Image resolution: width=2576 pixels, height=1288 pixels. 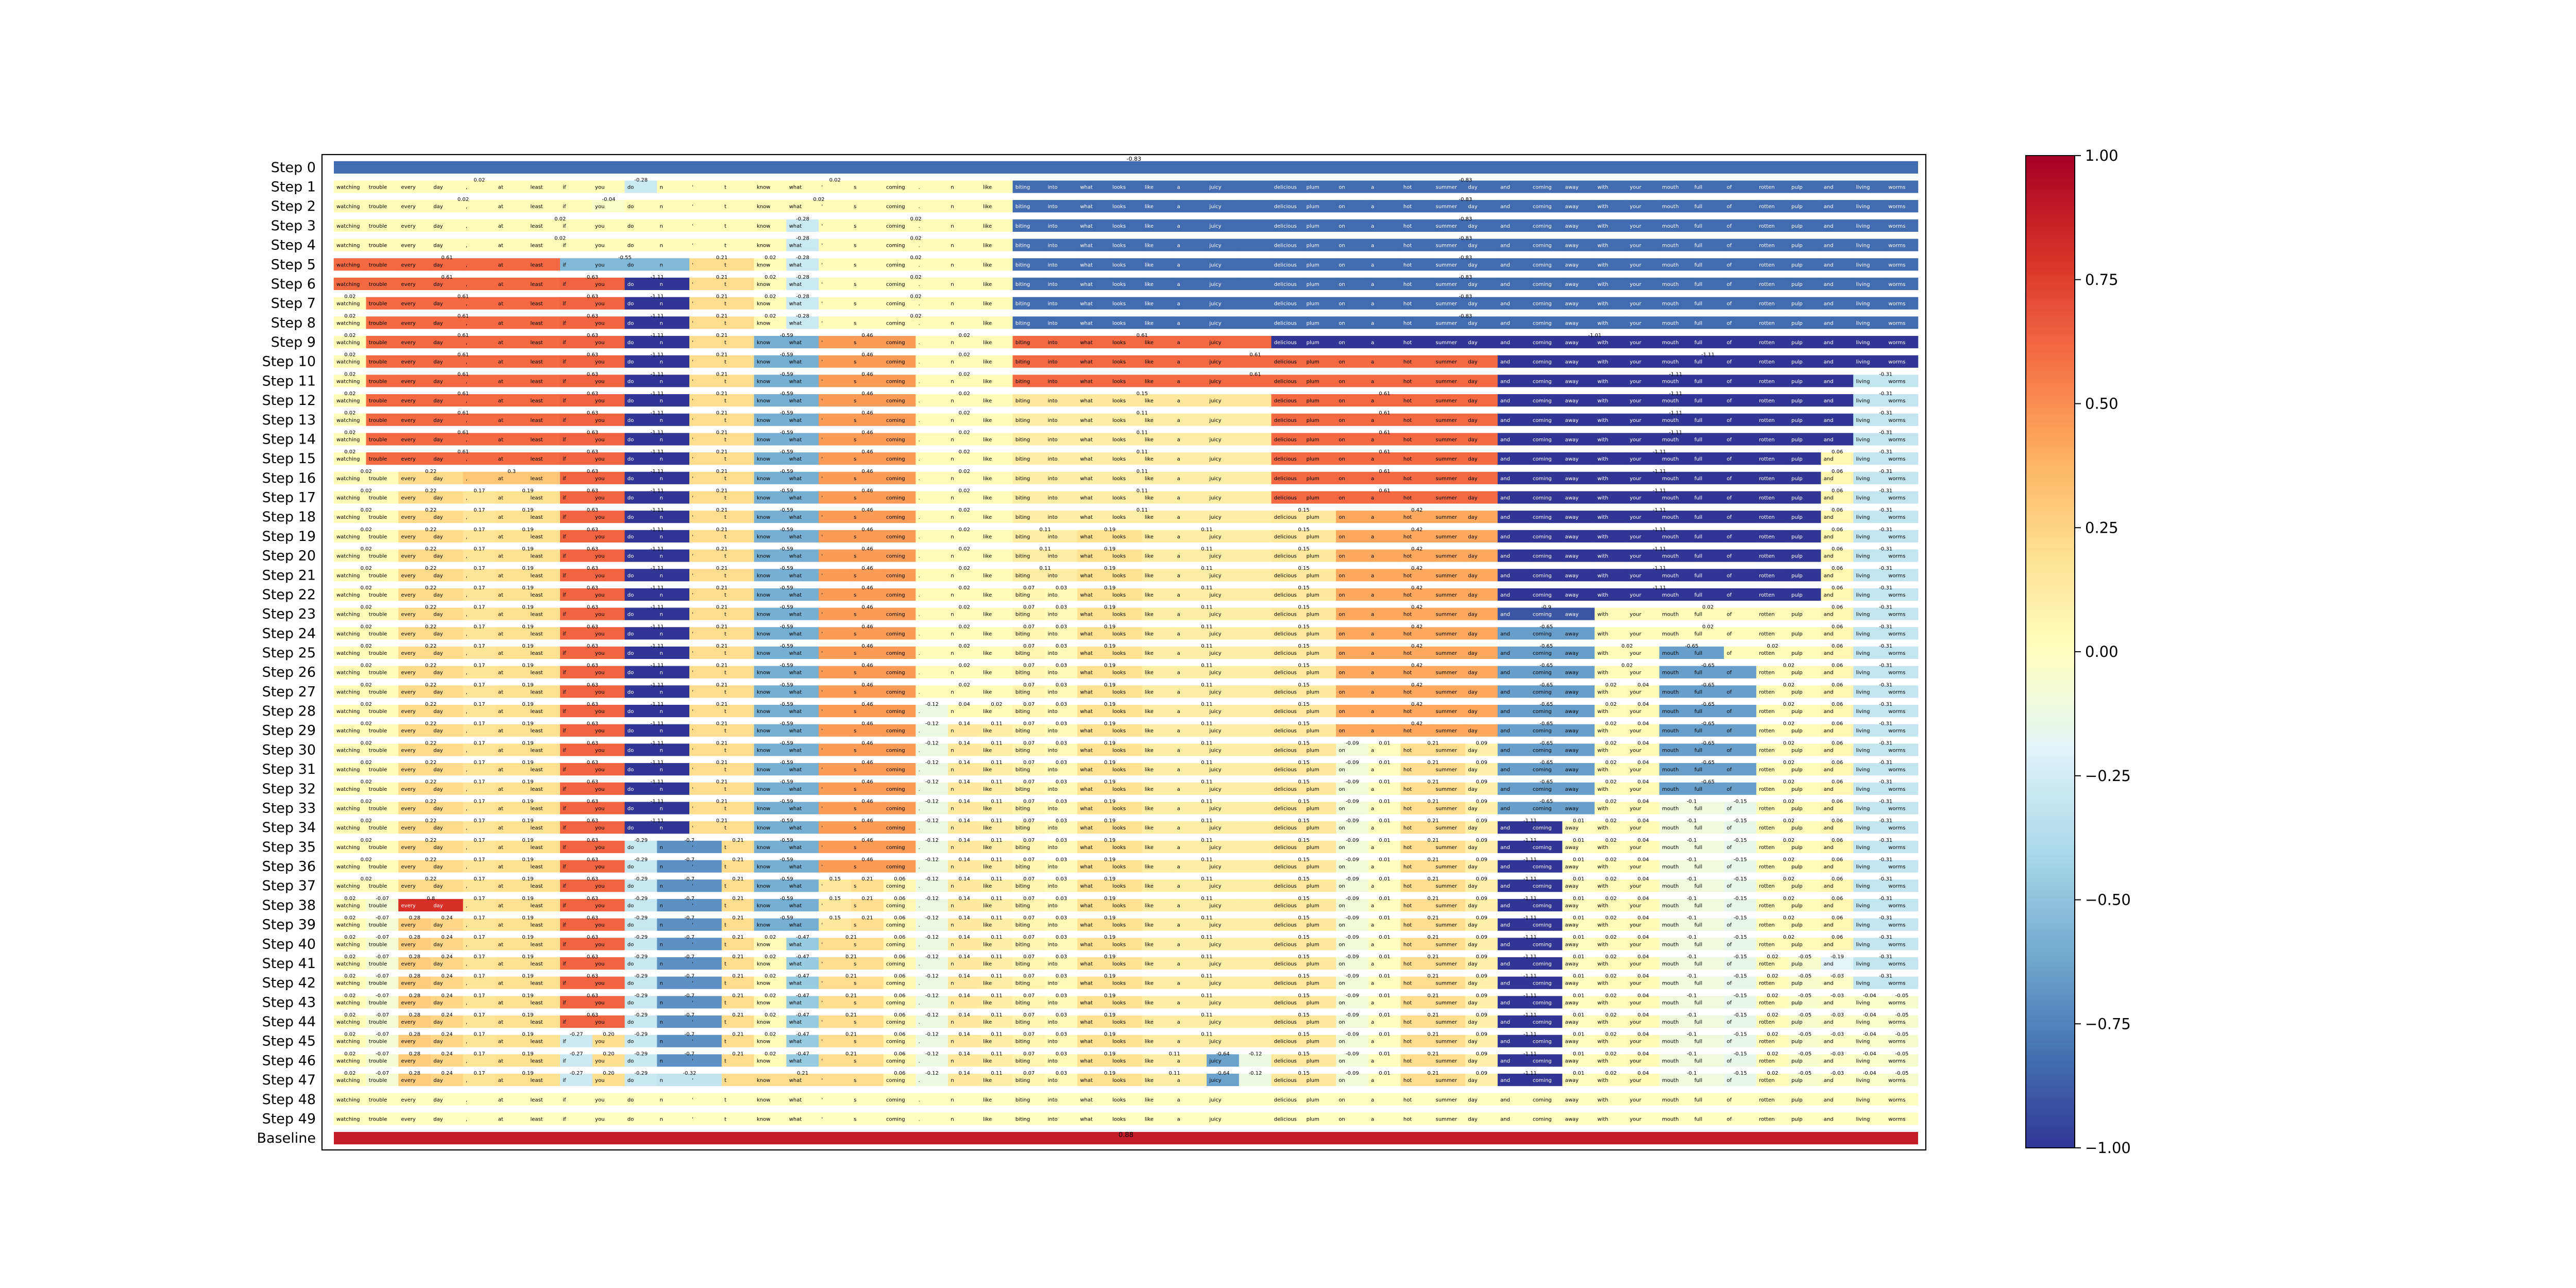 I want to click on row-label: Step 21, so click(x=289, y=575).